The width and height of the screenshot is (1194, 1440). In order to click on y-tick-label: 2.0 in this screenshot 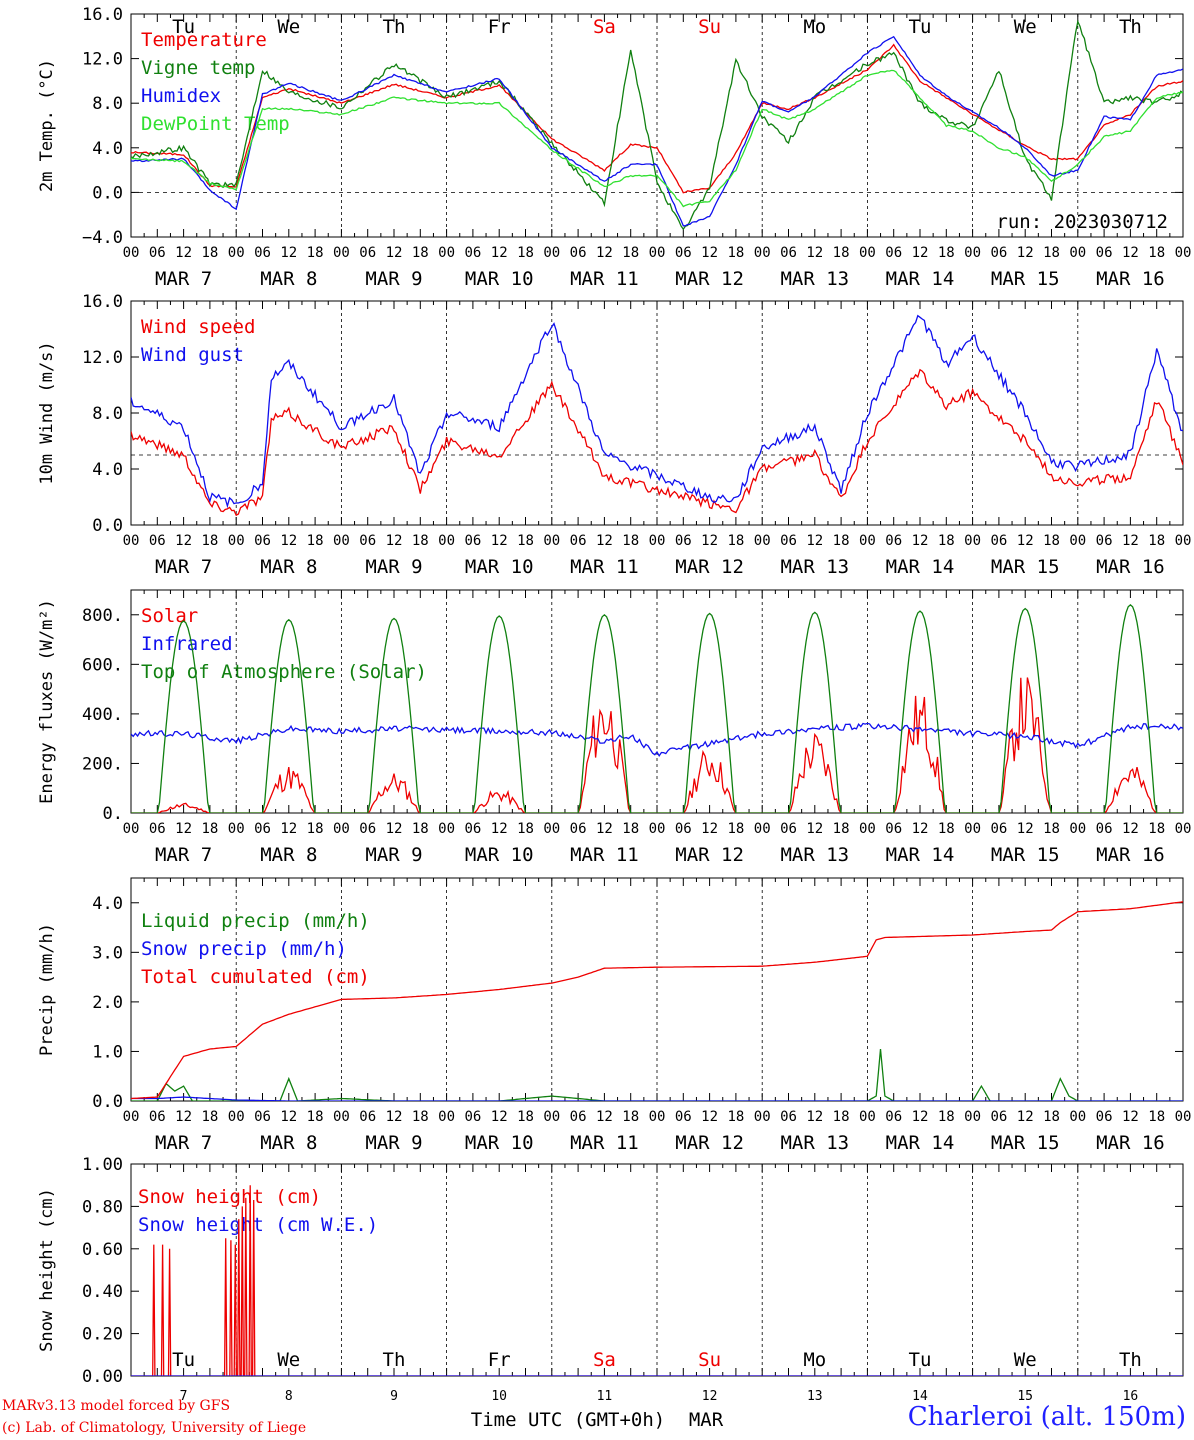, I will do `click(107, 1003)`.